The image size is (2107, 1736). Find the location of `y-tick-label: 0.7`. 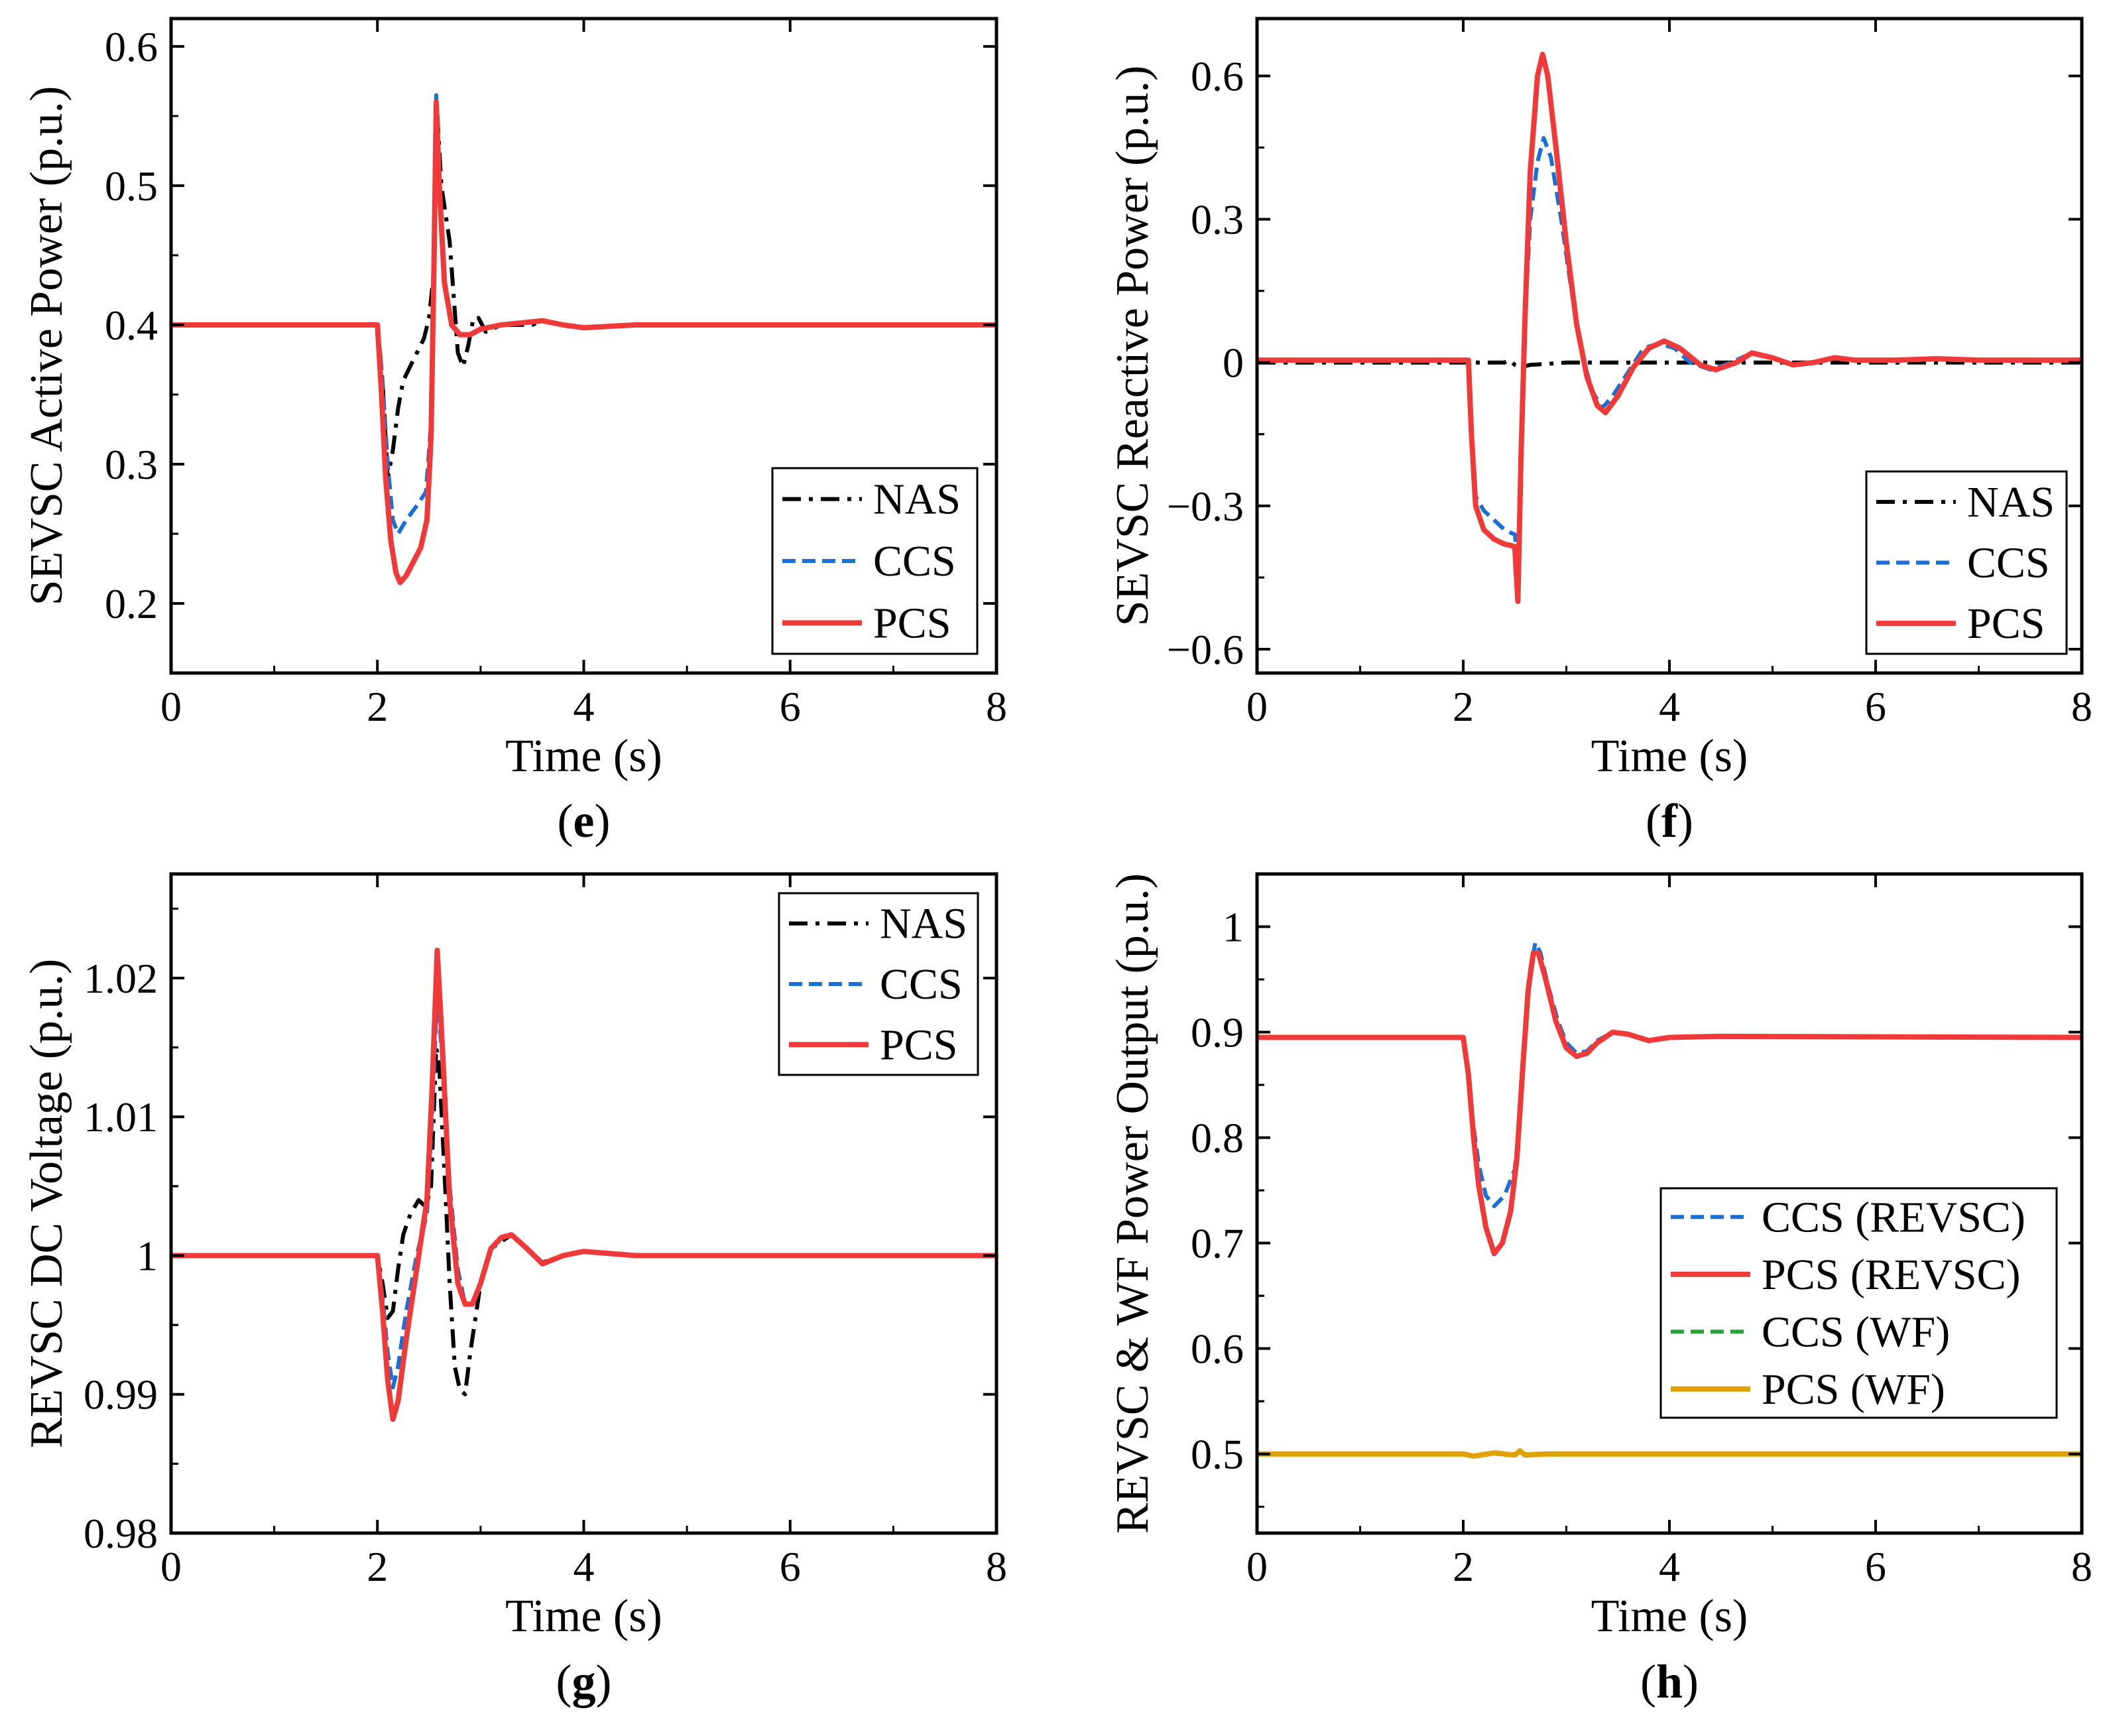

y-tick-label: 0.7 is located at coordinates (1218, 1243).